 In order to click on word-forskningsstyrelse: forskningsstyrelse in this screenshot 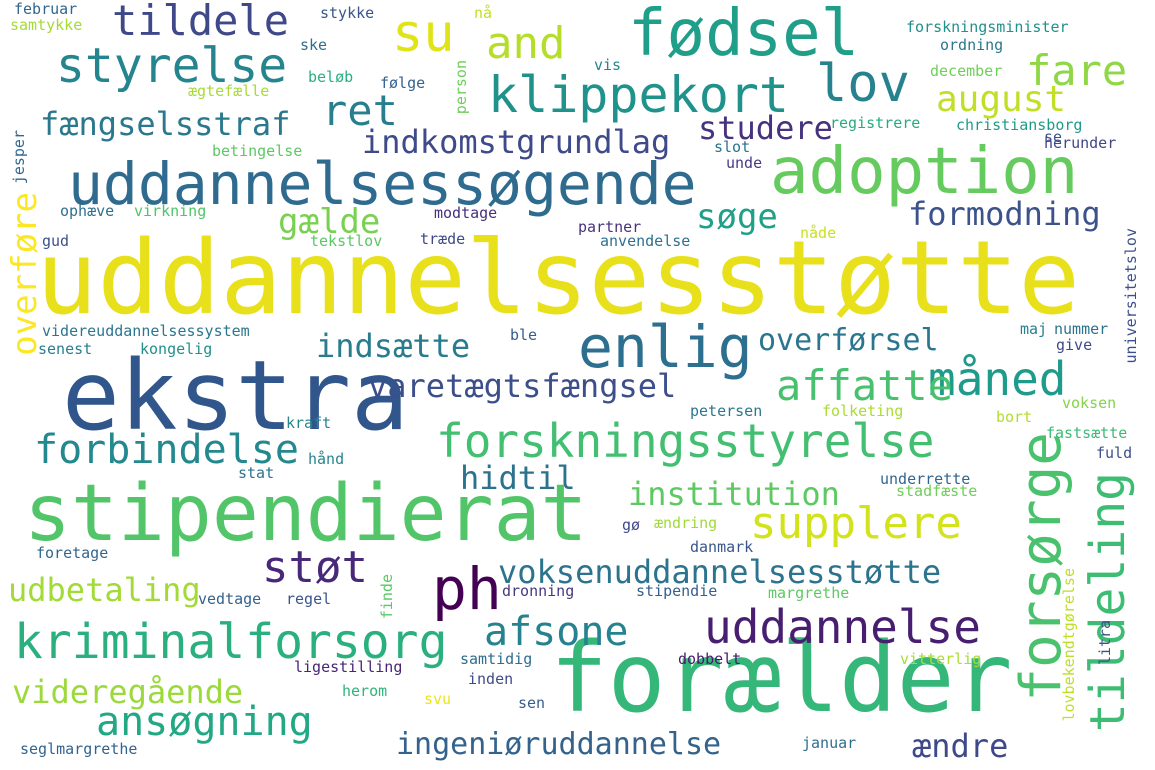, I will do `click(685, 441)`.